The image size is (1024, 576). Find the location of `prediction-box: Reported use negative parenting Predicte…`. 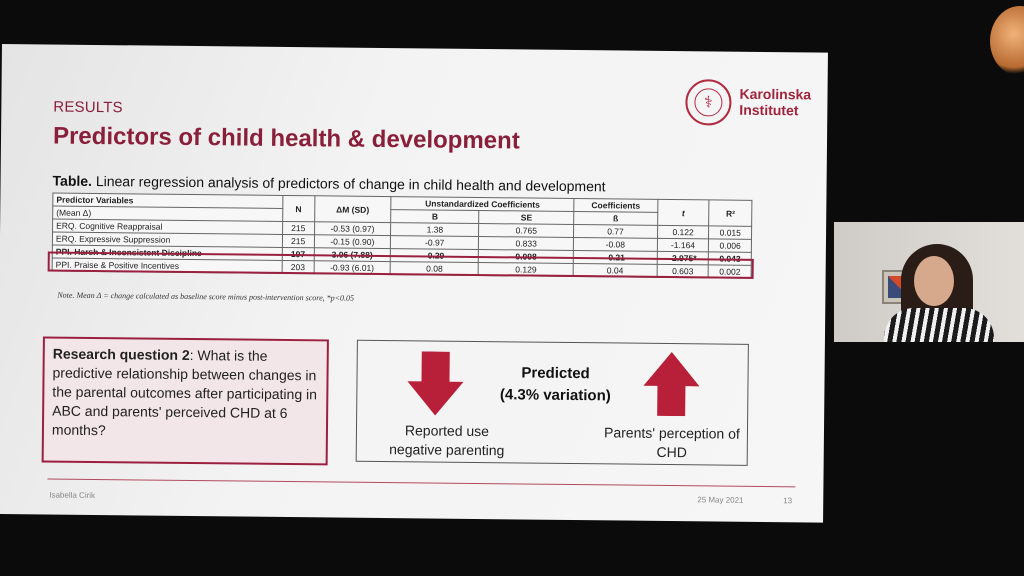

prediction-box: Reported use negative parenting Predicte… is located at coordinates (552, 402).